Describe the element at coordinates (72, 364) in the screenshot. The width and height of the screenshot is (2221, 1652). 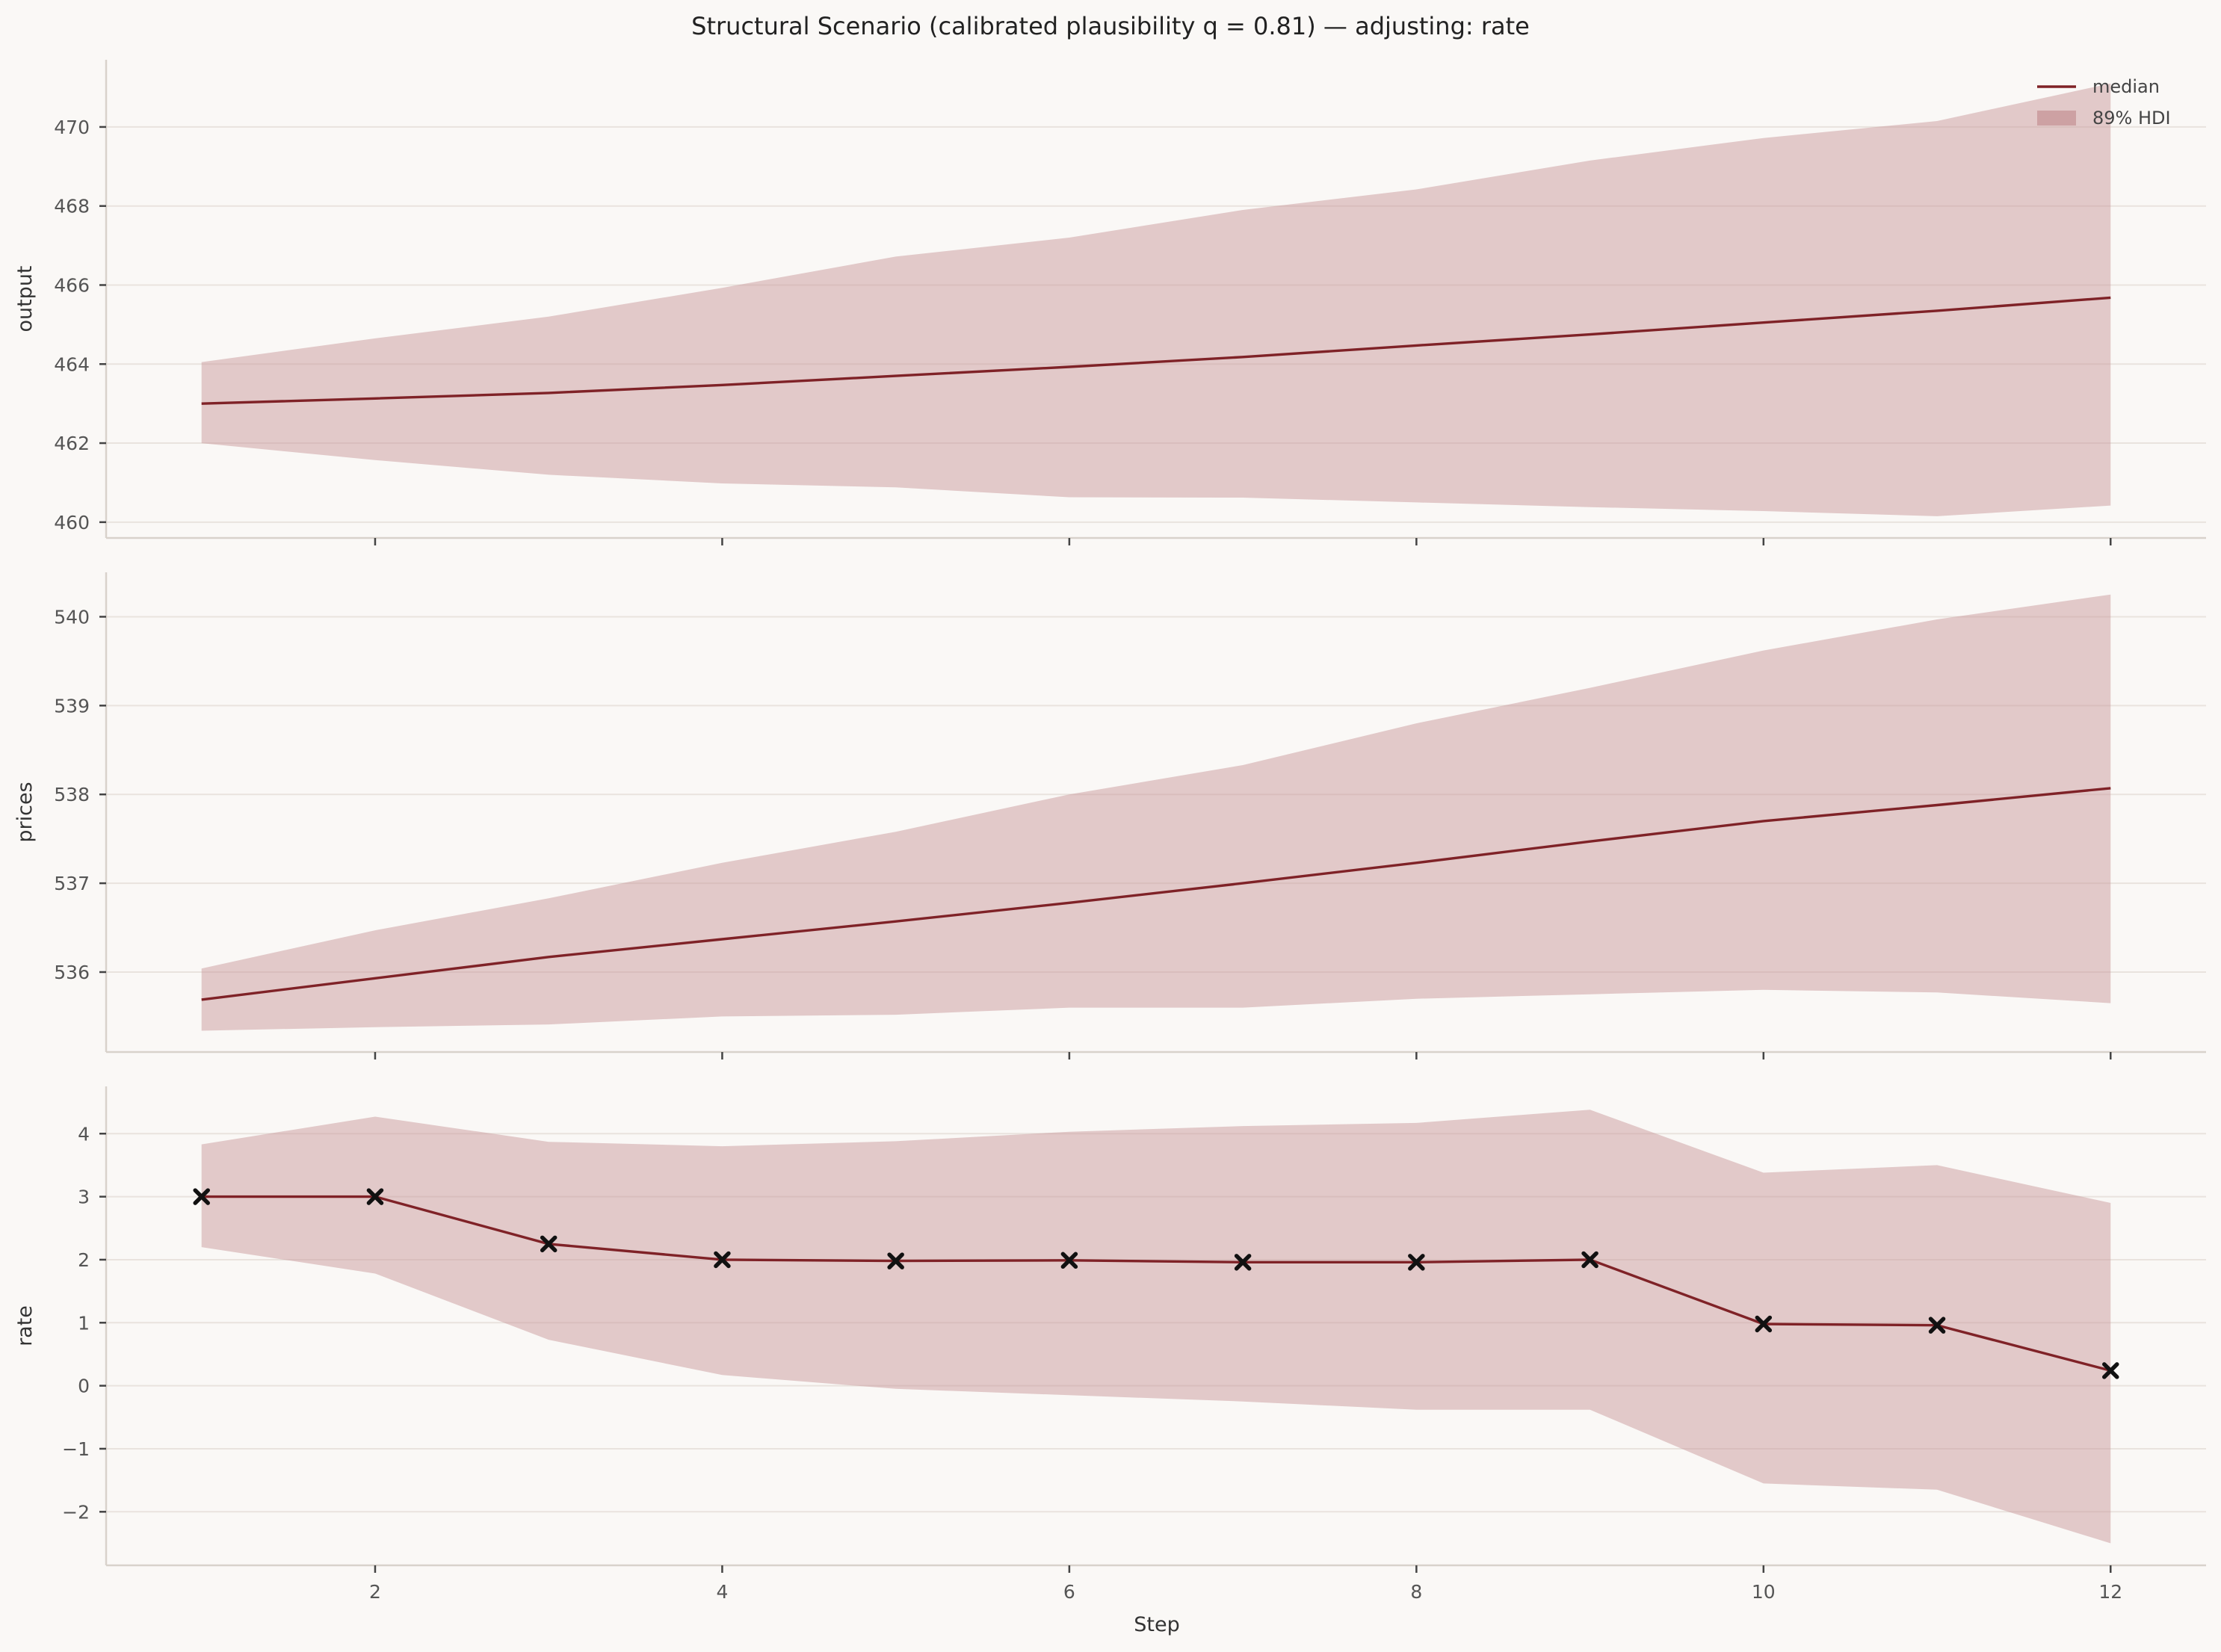
I see `y-tick-label-output-2: 464` at that location.